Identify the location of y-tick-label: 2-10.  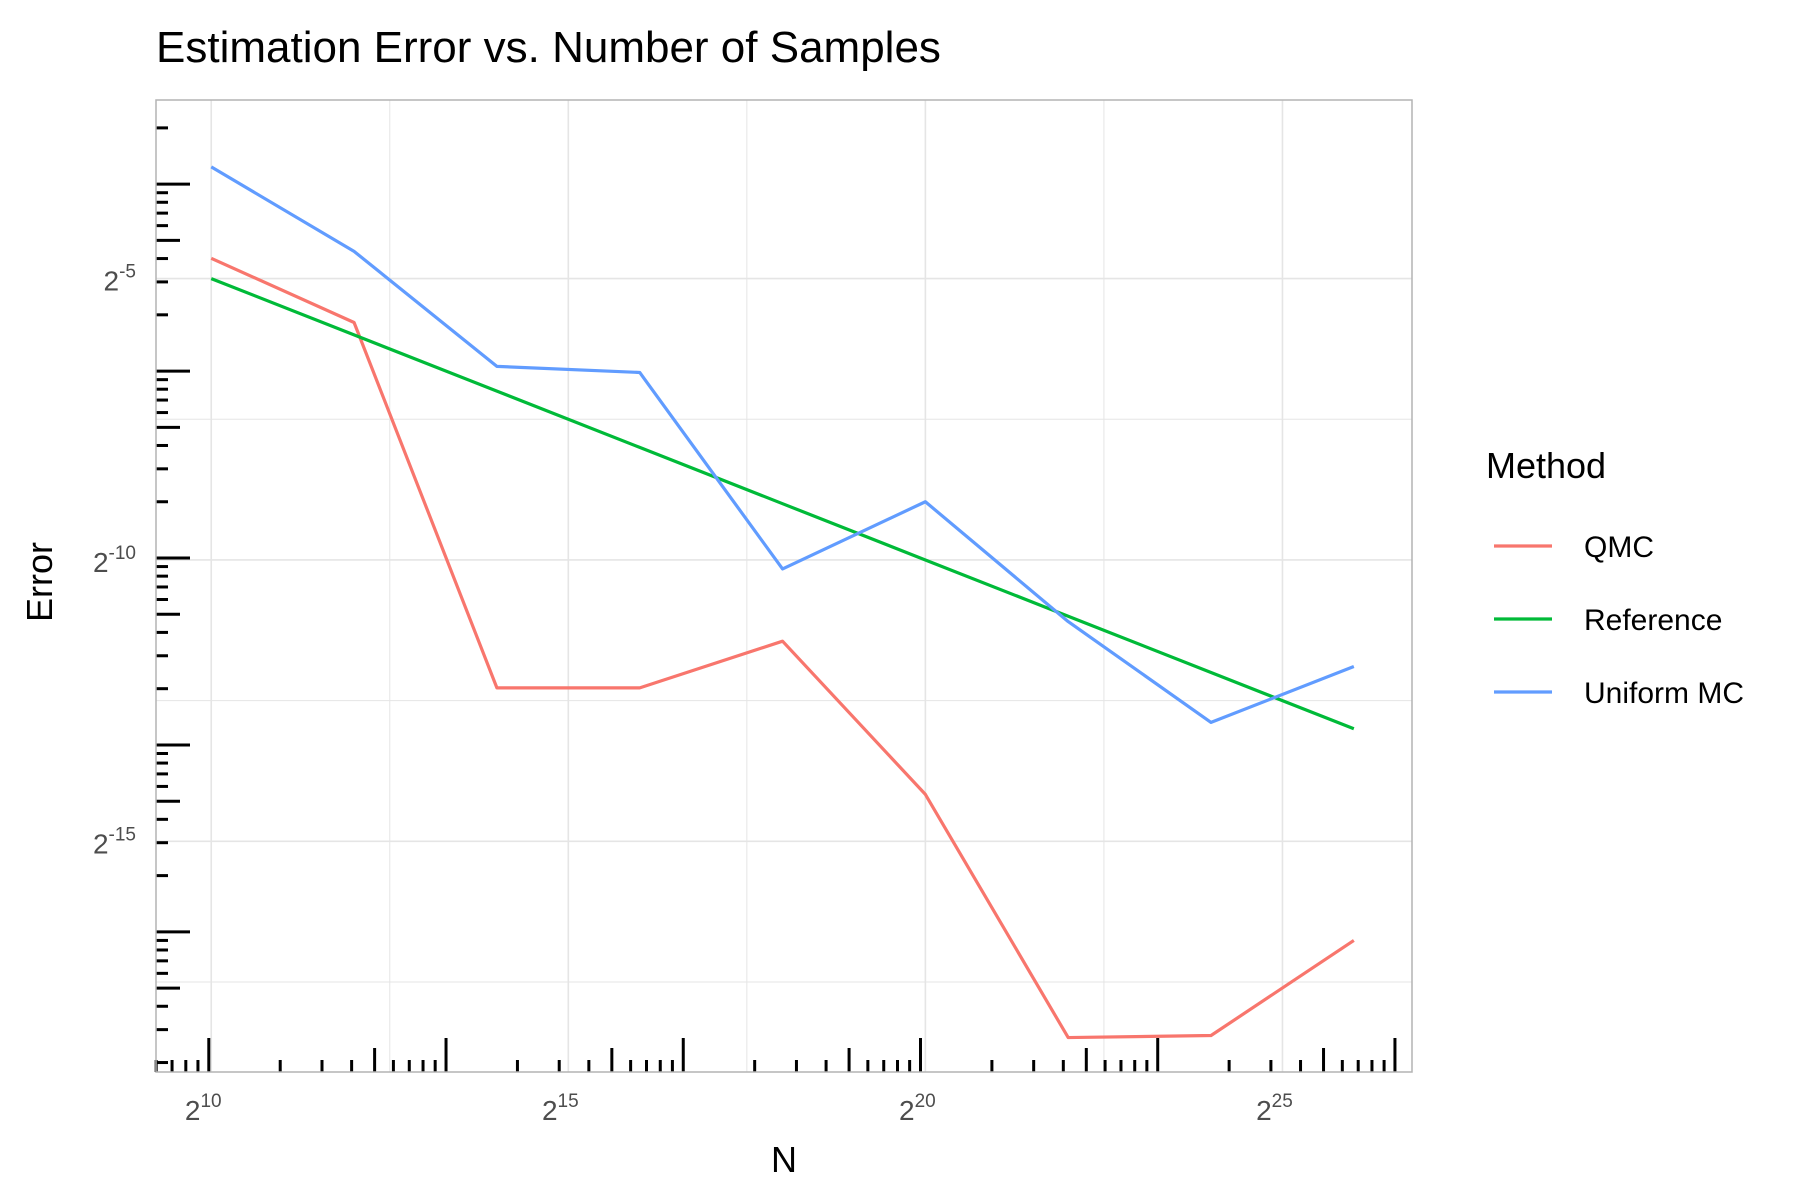
(114, 560).